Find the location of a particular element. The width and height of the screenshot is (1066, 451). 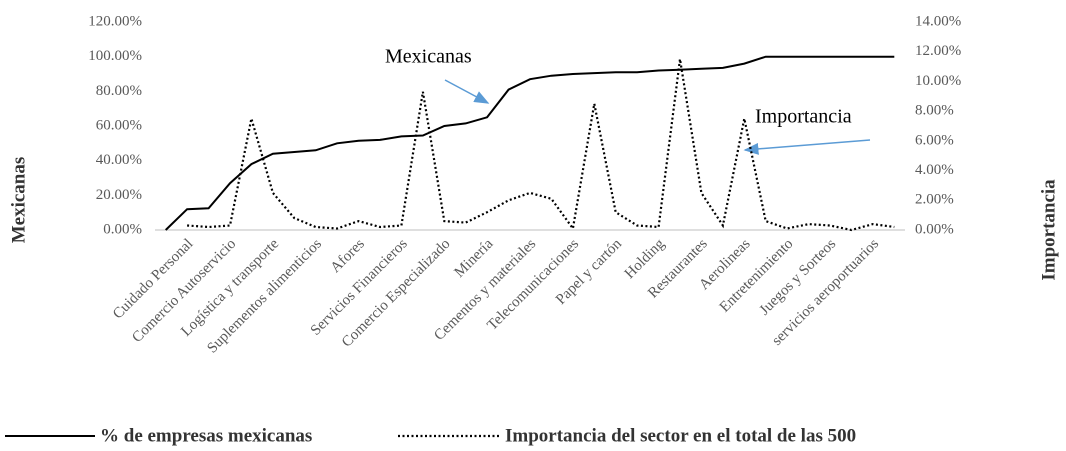

y2-tick-label: 14.00% is located at coordinates (938, 21).